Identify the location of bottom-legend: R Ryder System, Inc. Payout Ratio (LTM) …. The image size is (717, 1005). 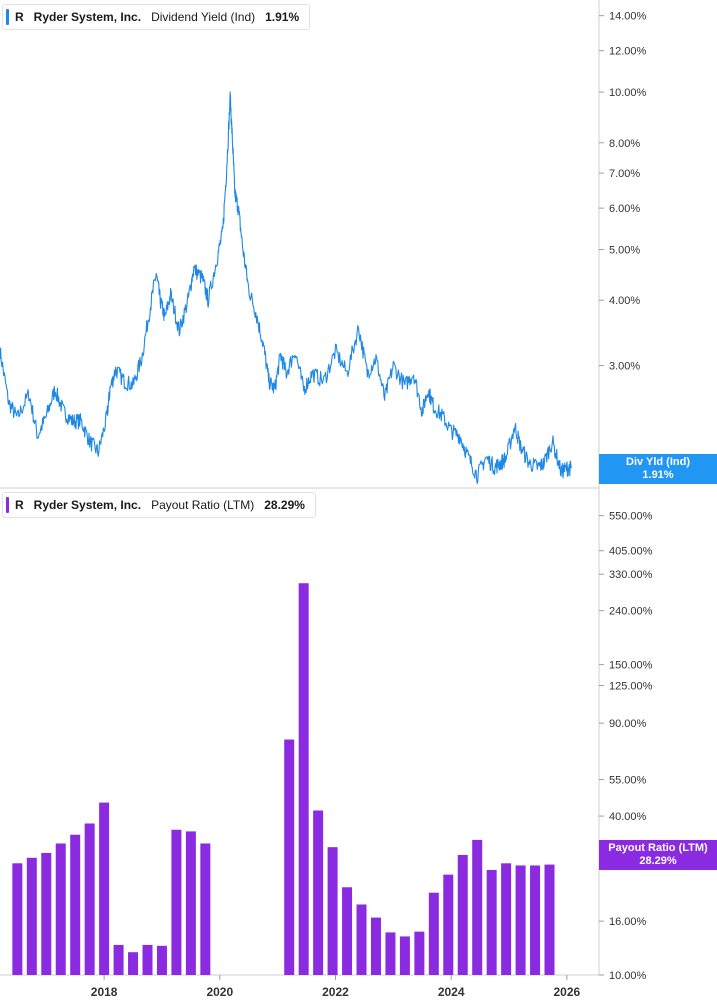
(159, 505).